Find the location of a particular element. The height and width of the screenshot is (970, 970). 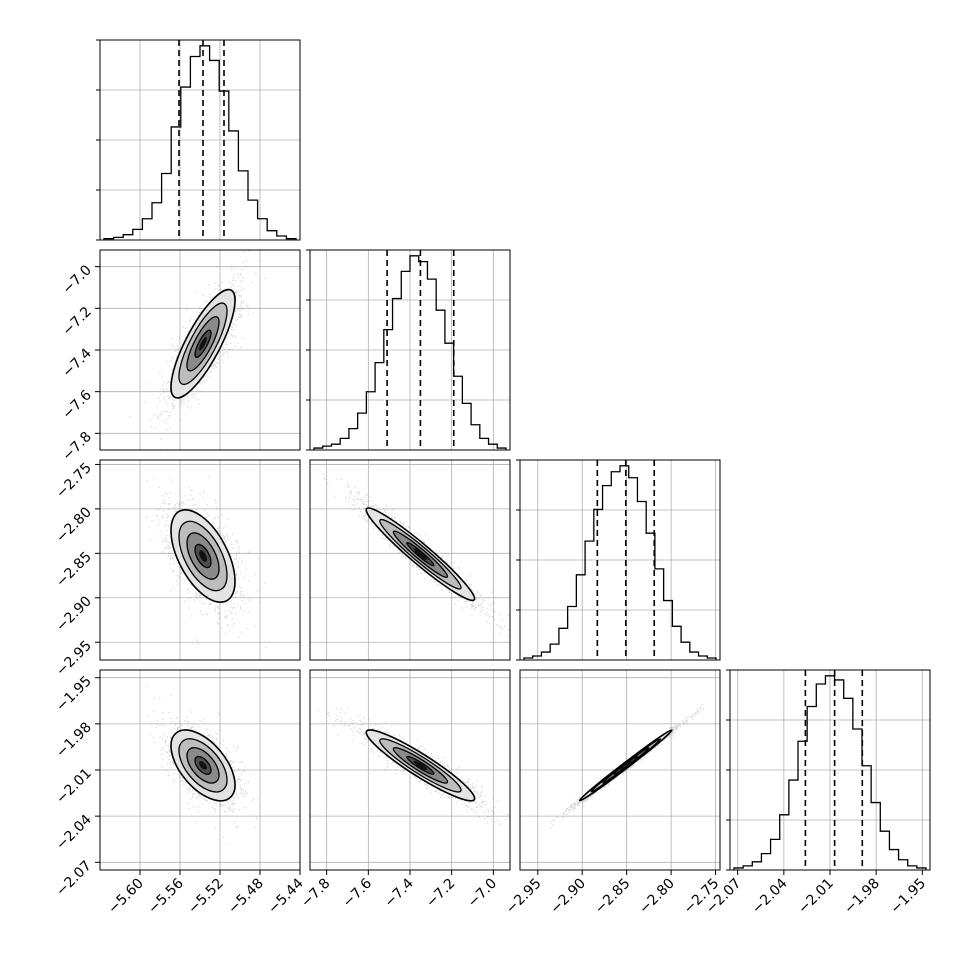

ytick-label-1-4: −7.0 is located at coordinates (76, 279).